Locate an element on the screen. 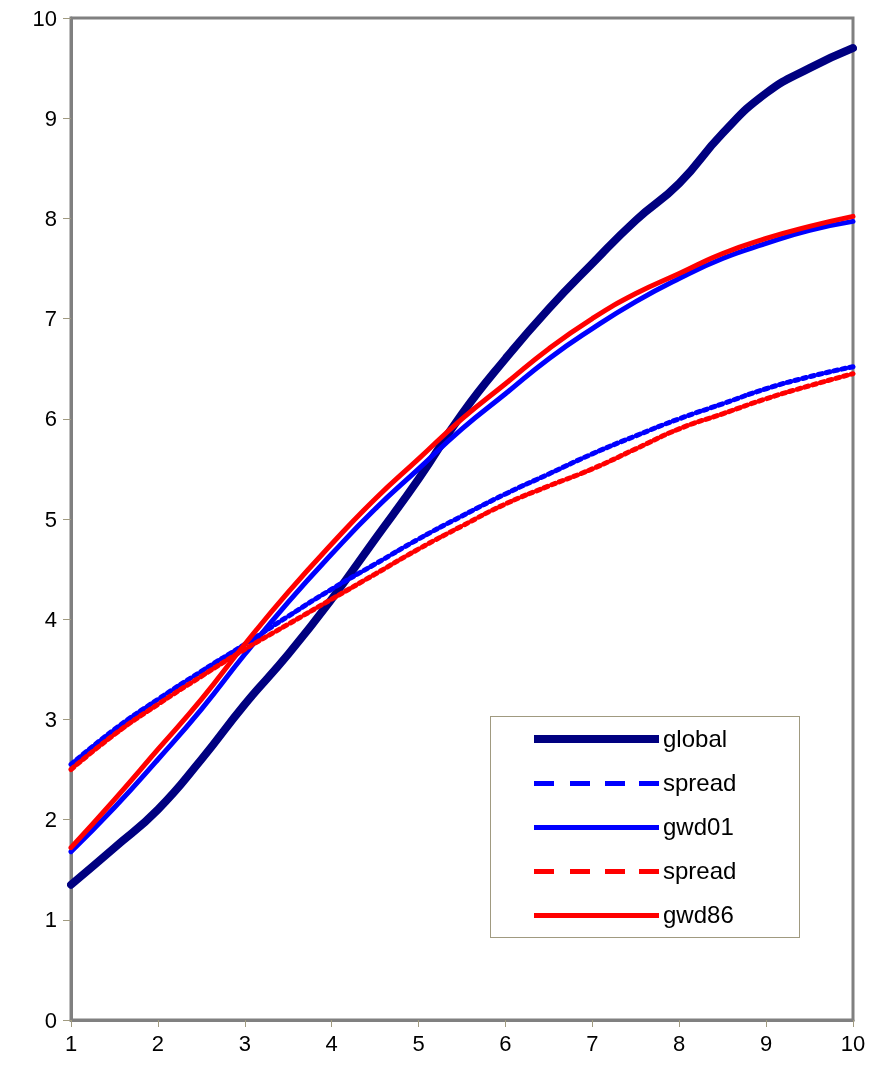 This screenshot has width=874, height=1075. x-tick-label: 6 is located at coordinates (505, 1043).